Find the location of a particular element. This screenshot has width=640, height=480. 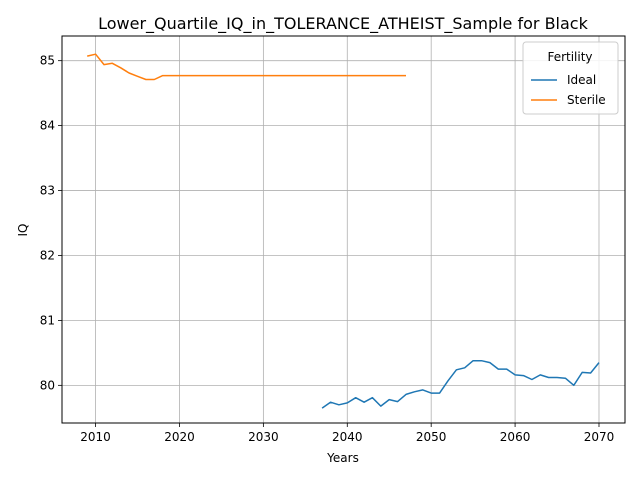

x-tick-label: 2030 is located at coordinates (263, 437).